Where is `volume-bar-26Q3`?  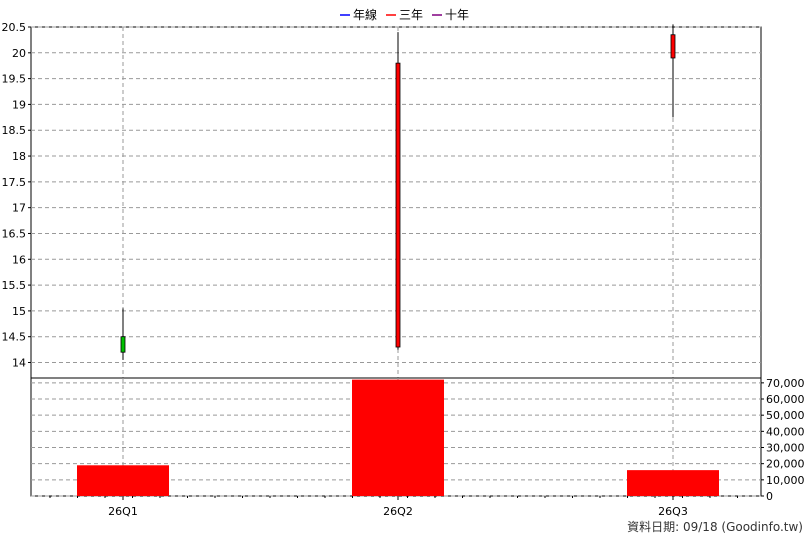
volume-bar-26Q3 is located at coordinates (673, 483).